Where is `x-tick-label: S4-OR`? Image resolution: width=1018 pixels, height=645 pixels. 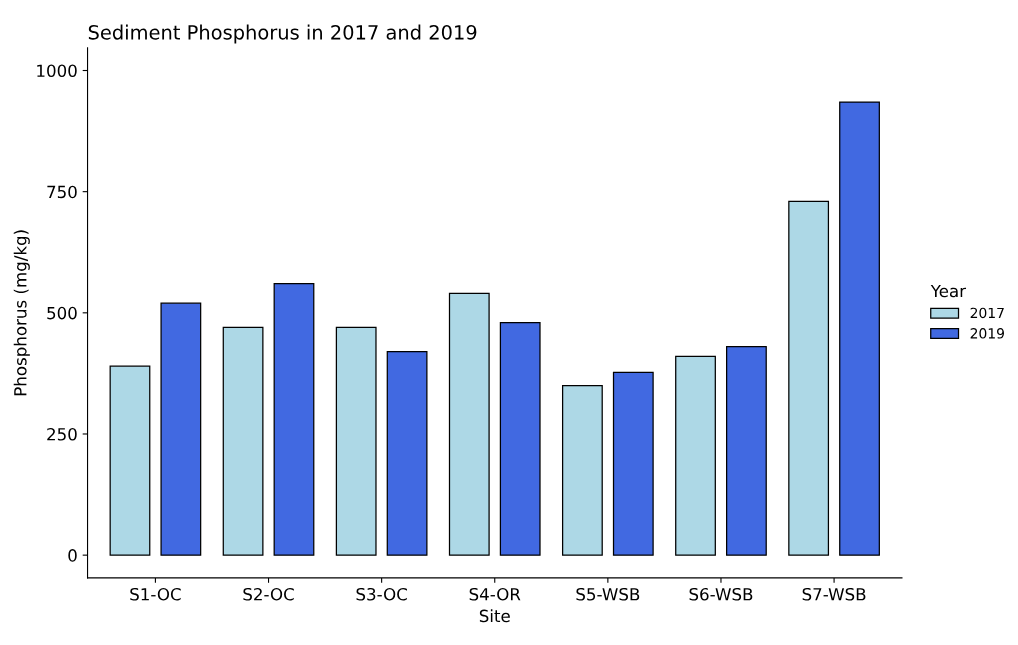 x-tick-label: S4-OR is located at coordinates (495, 594).